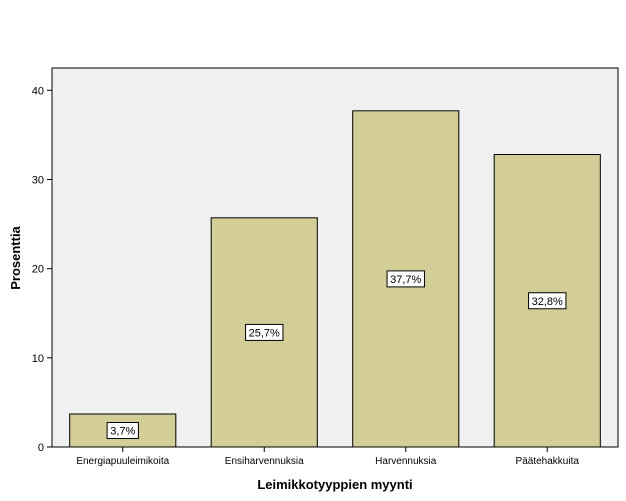 The width and height of the screenshot is (626, 501). I want to click on y-tick-label: 20, so click(38, 270).